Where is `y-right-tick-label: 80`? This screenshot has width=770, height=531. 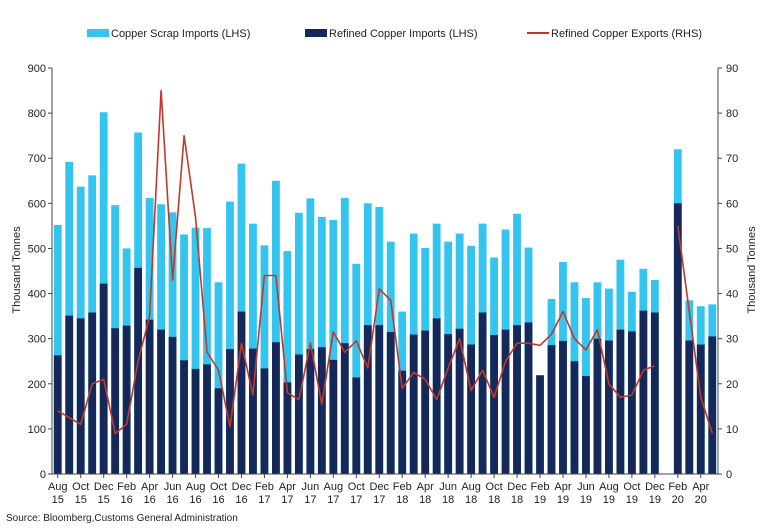
y-right-tick-label: 80 is located at coordinates (732, 114).